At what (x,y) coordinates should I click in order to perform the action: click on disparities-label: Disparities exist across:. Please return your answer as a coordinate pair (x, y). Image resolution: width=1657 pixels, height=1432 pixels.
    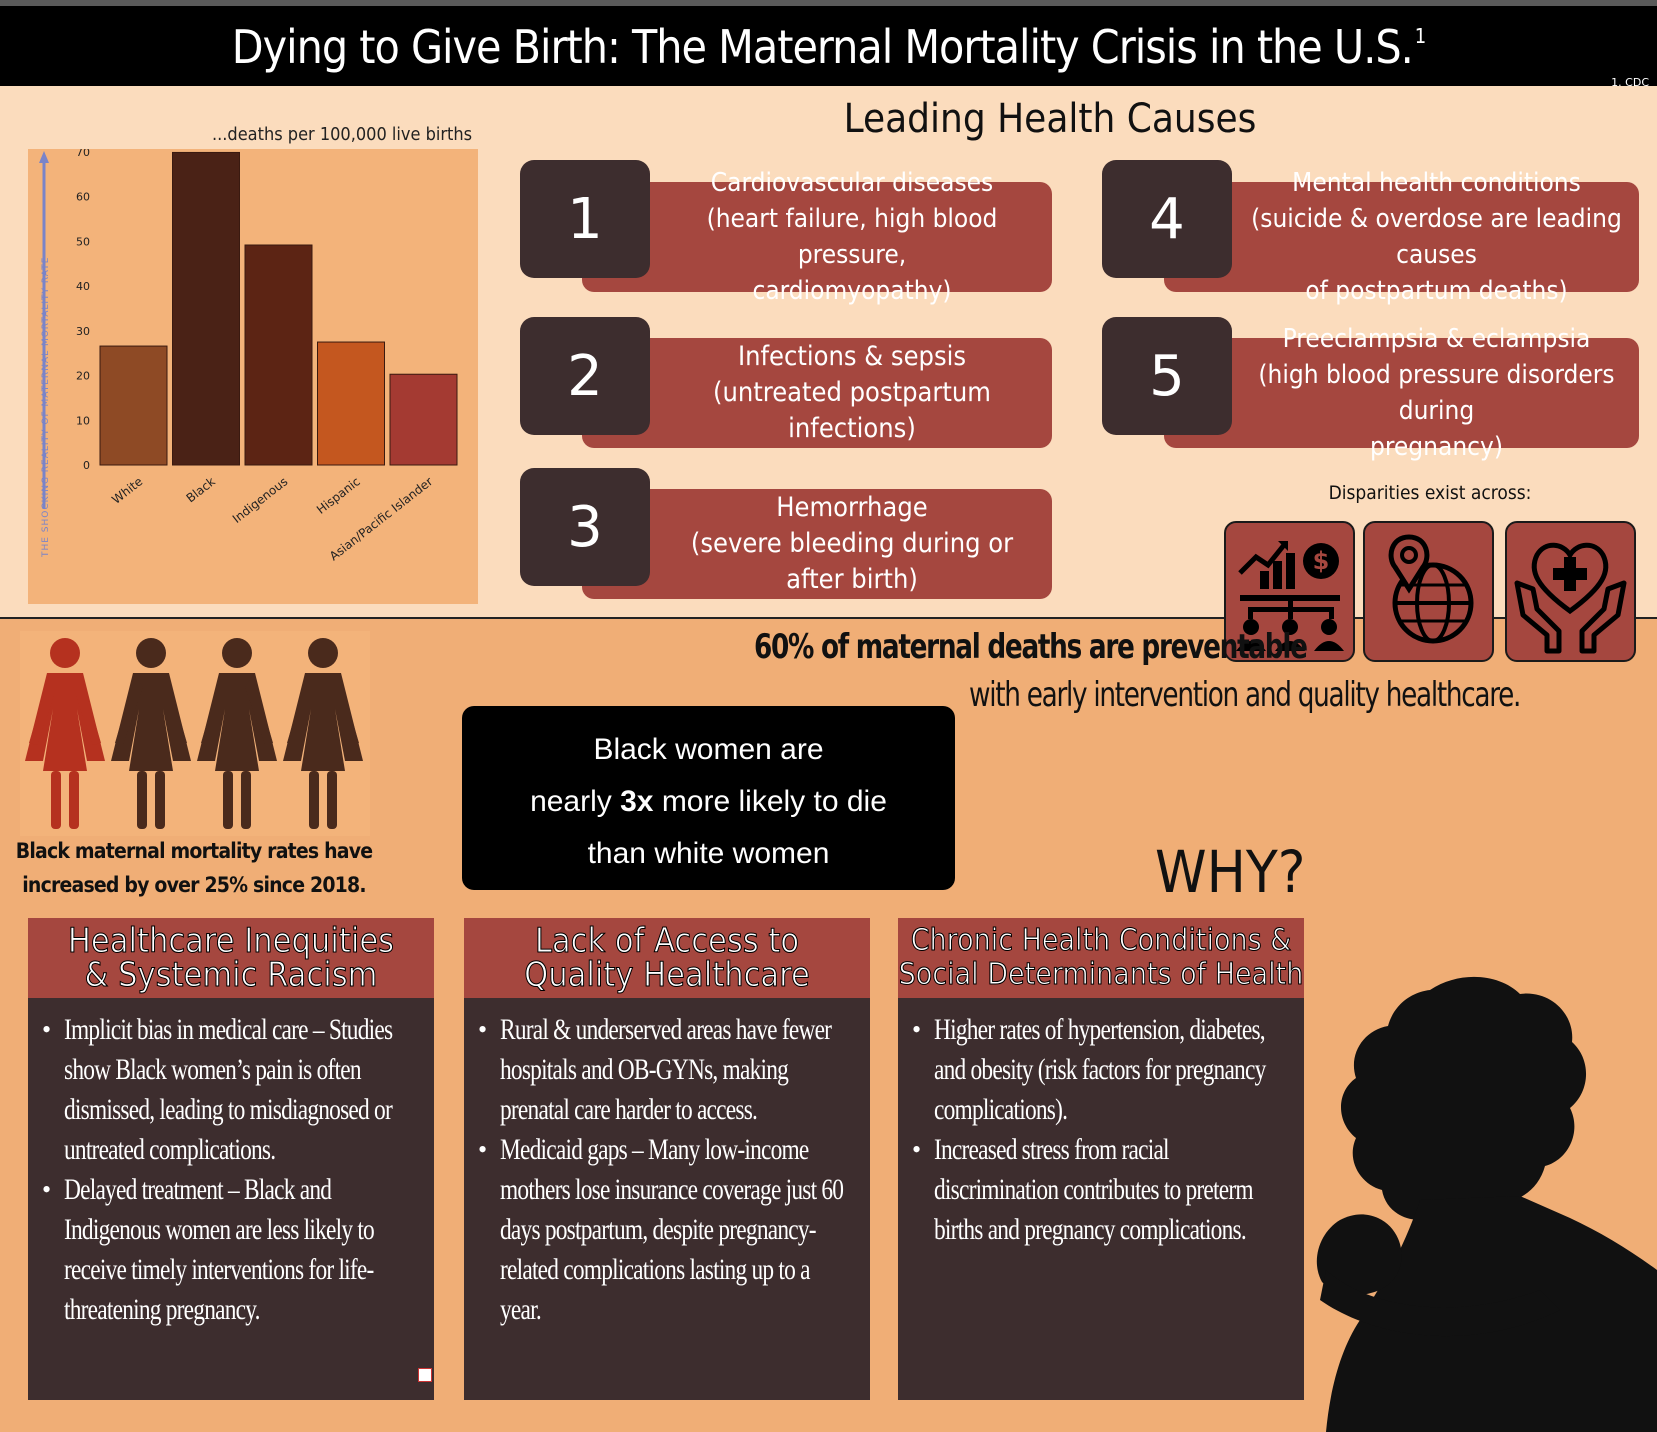
    Looking at the image, I should click on (1430, 493).